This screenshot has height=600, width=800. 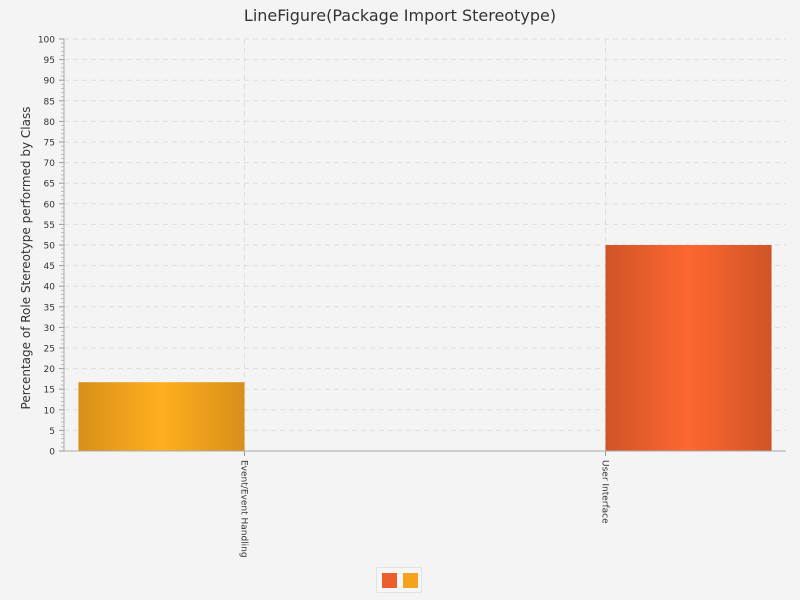 I want to click on legend, so click(x=399, y=580).